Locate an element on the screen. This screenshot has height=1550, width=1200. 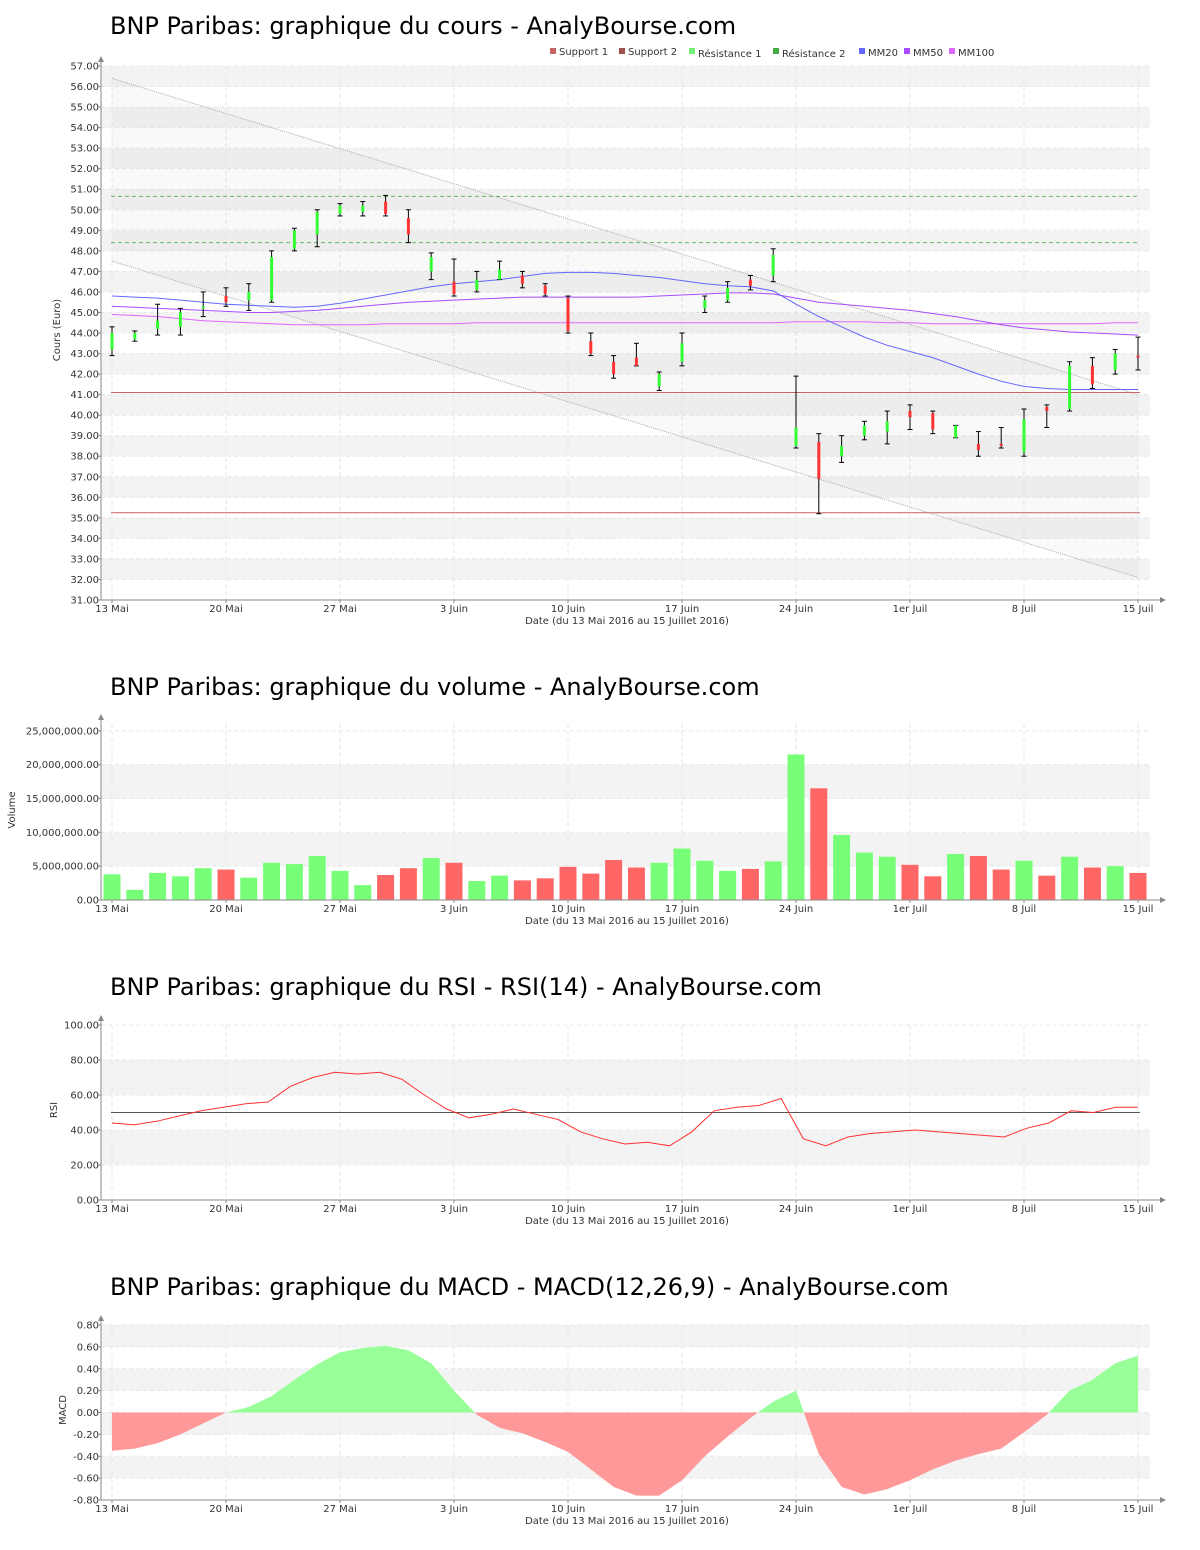
price-x-tick-label: 17 Juin is located at coordinates (682, 609).